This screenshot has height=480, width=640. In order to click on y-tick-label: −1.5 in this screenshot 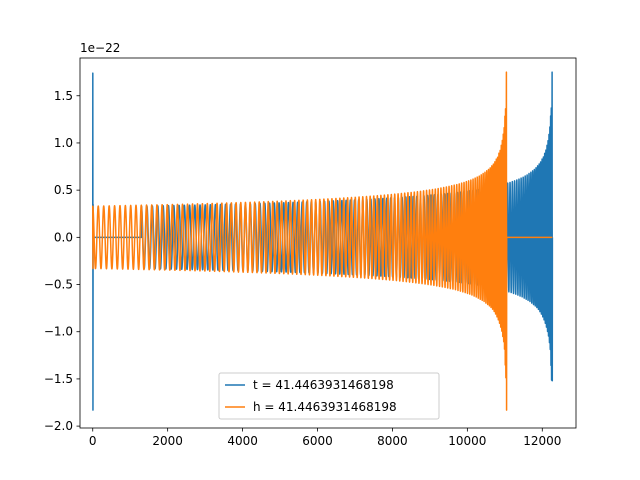, I will do `click(58, 379)`.